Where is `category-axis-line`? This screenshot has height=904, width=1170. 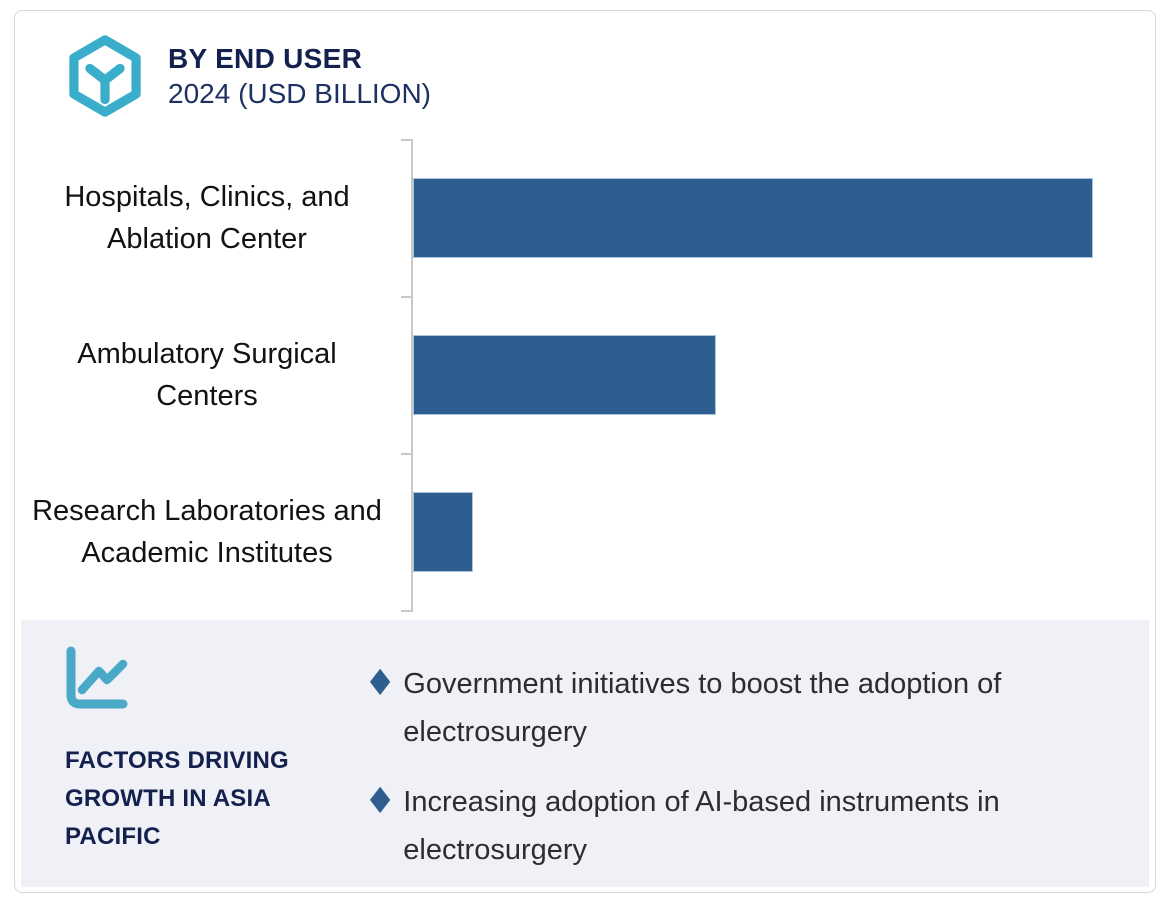 category-axis-line is located at coordinates (412, 375).